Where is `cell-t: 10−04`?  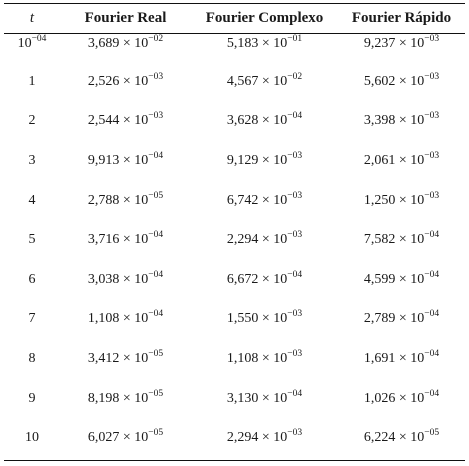
cell-t: 10−04 is located at coordinates (32, 47).